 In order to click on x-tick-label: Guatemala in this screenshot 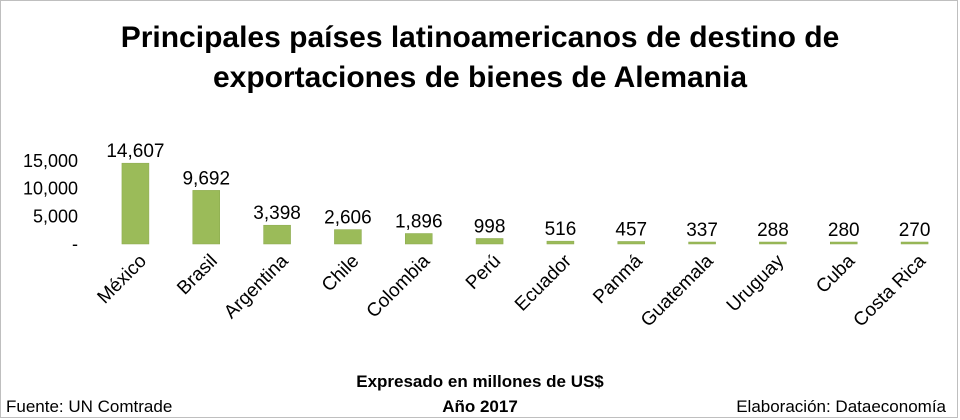, I will do `click(677, 290)`.